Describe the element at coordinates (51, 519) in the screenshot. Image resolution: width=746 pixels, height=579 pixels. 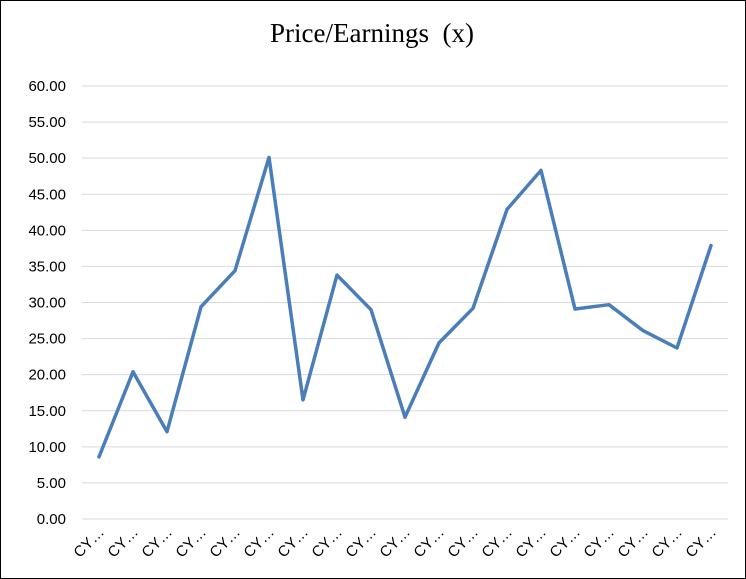
I see `y-tick-label: 0.00` at that location.